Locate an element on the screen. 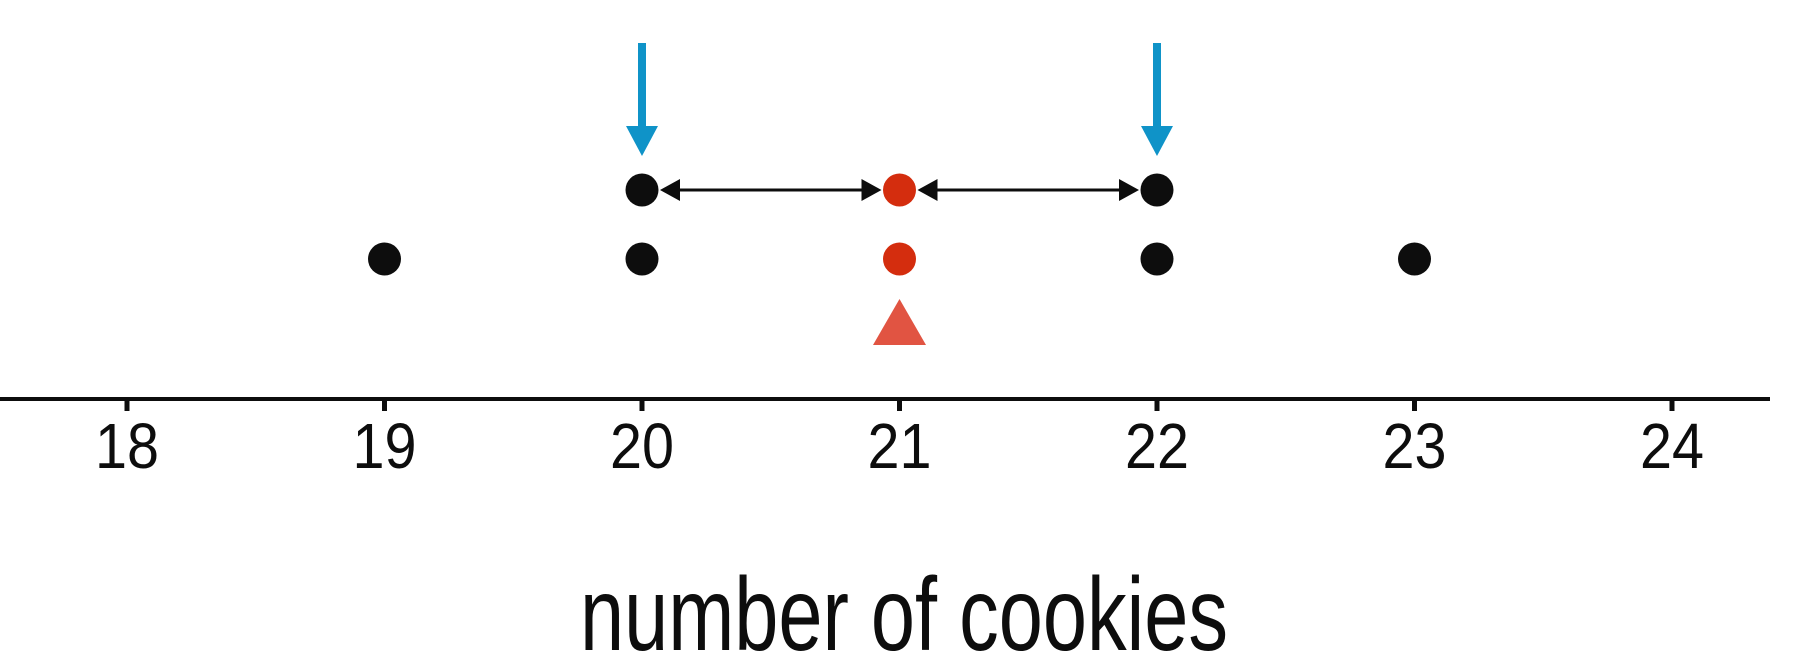 The width and height of the screenshot is (1800, 660). mean-triangle-icon is located at coordinates (899, 322).